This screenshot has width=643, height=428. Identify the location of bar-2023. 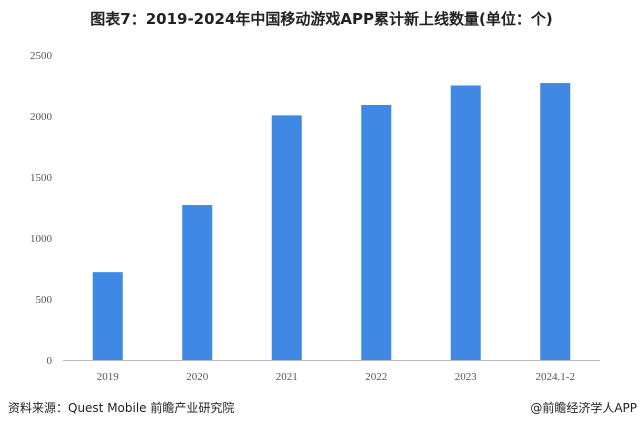
(465, 222).